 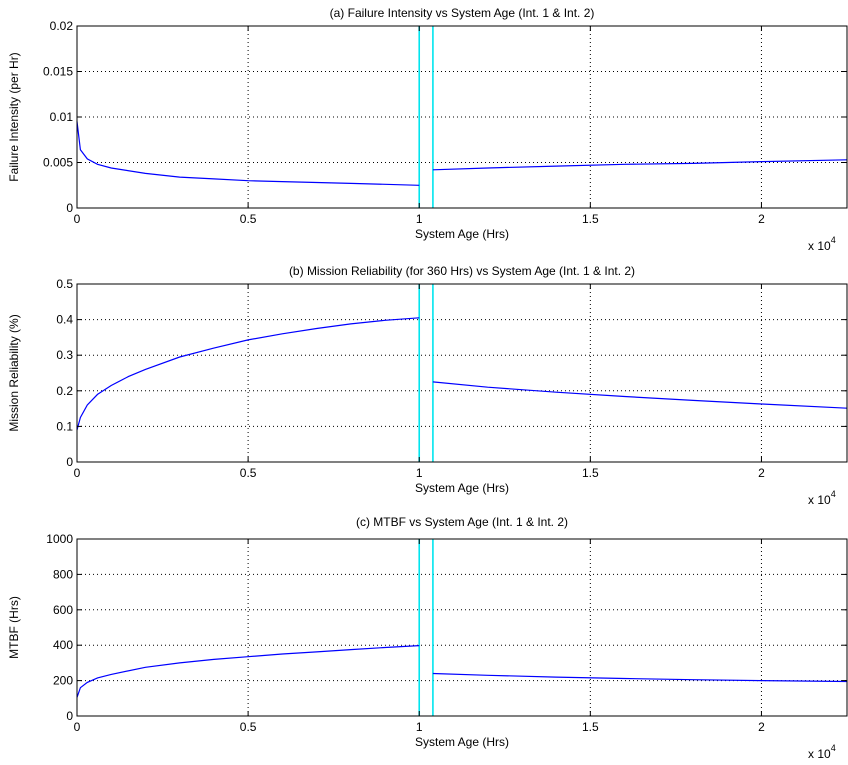 I want to click on y-axis-label: MTBF (Hrs), so click(x=14, y=627).